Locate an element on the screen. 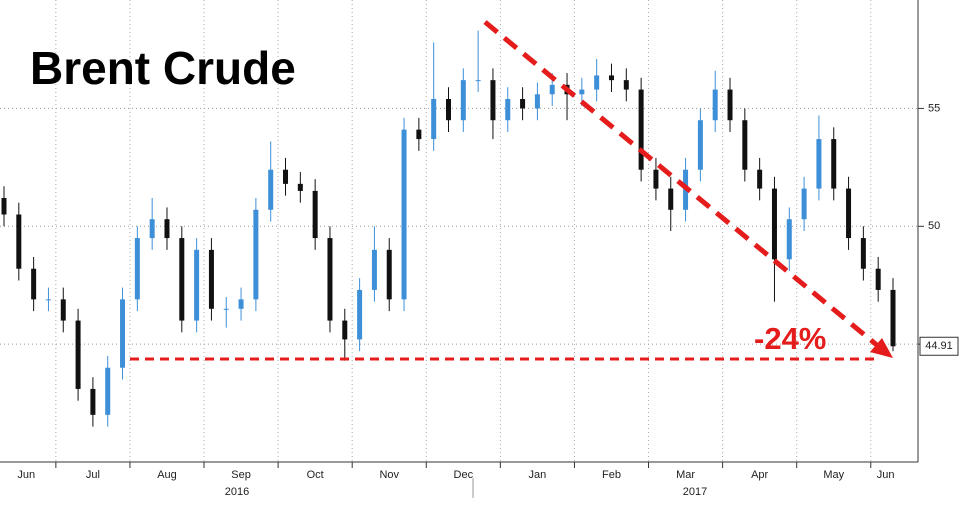  chart-title: Brent Crude is located at coordinates (163, 68).